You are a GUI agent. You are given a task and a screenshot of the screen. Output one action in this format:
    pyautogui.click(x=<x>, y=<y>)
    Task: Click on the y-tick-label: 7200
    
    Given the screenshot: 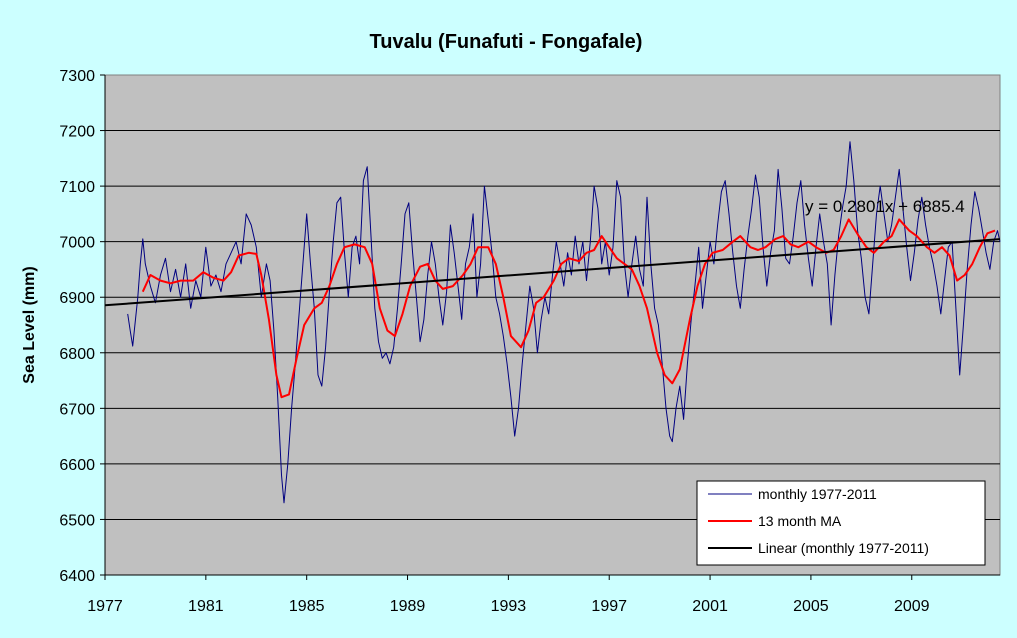 What is the action you would take?
    pyautogui.click(x=77, y=132)
    